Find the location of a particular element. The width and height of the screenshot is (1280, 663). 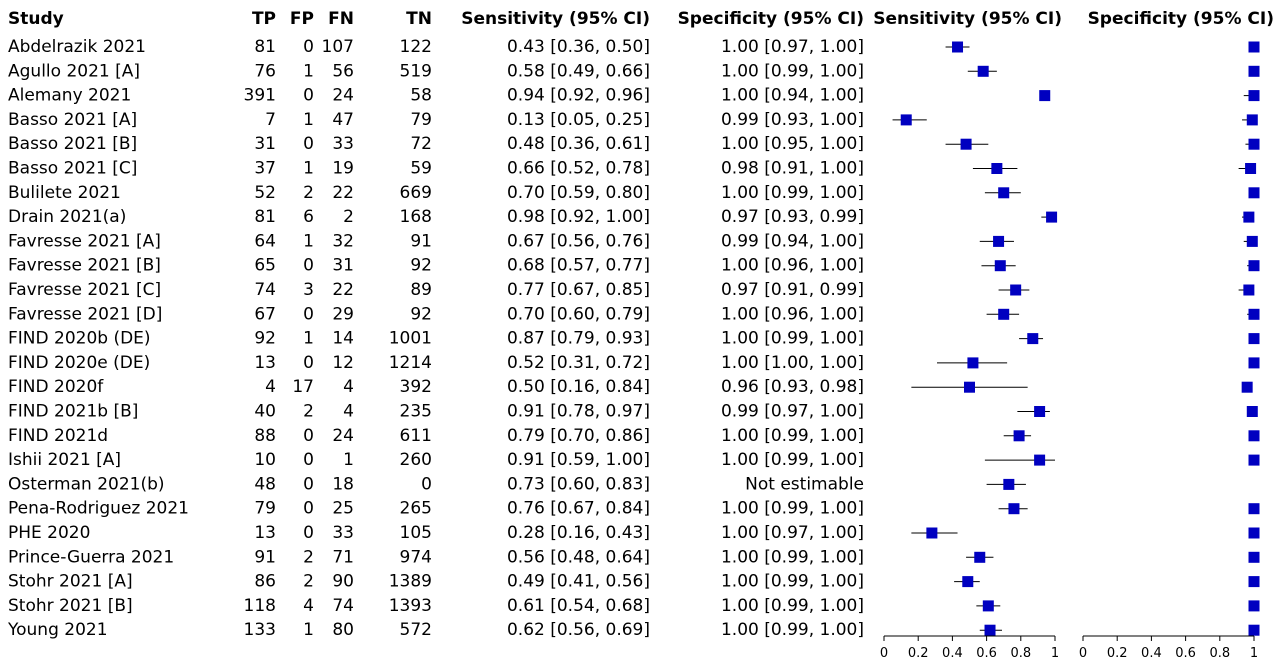

tn-cell: 235 is located at coordinates (416, 412).